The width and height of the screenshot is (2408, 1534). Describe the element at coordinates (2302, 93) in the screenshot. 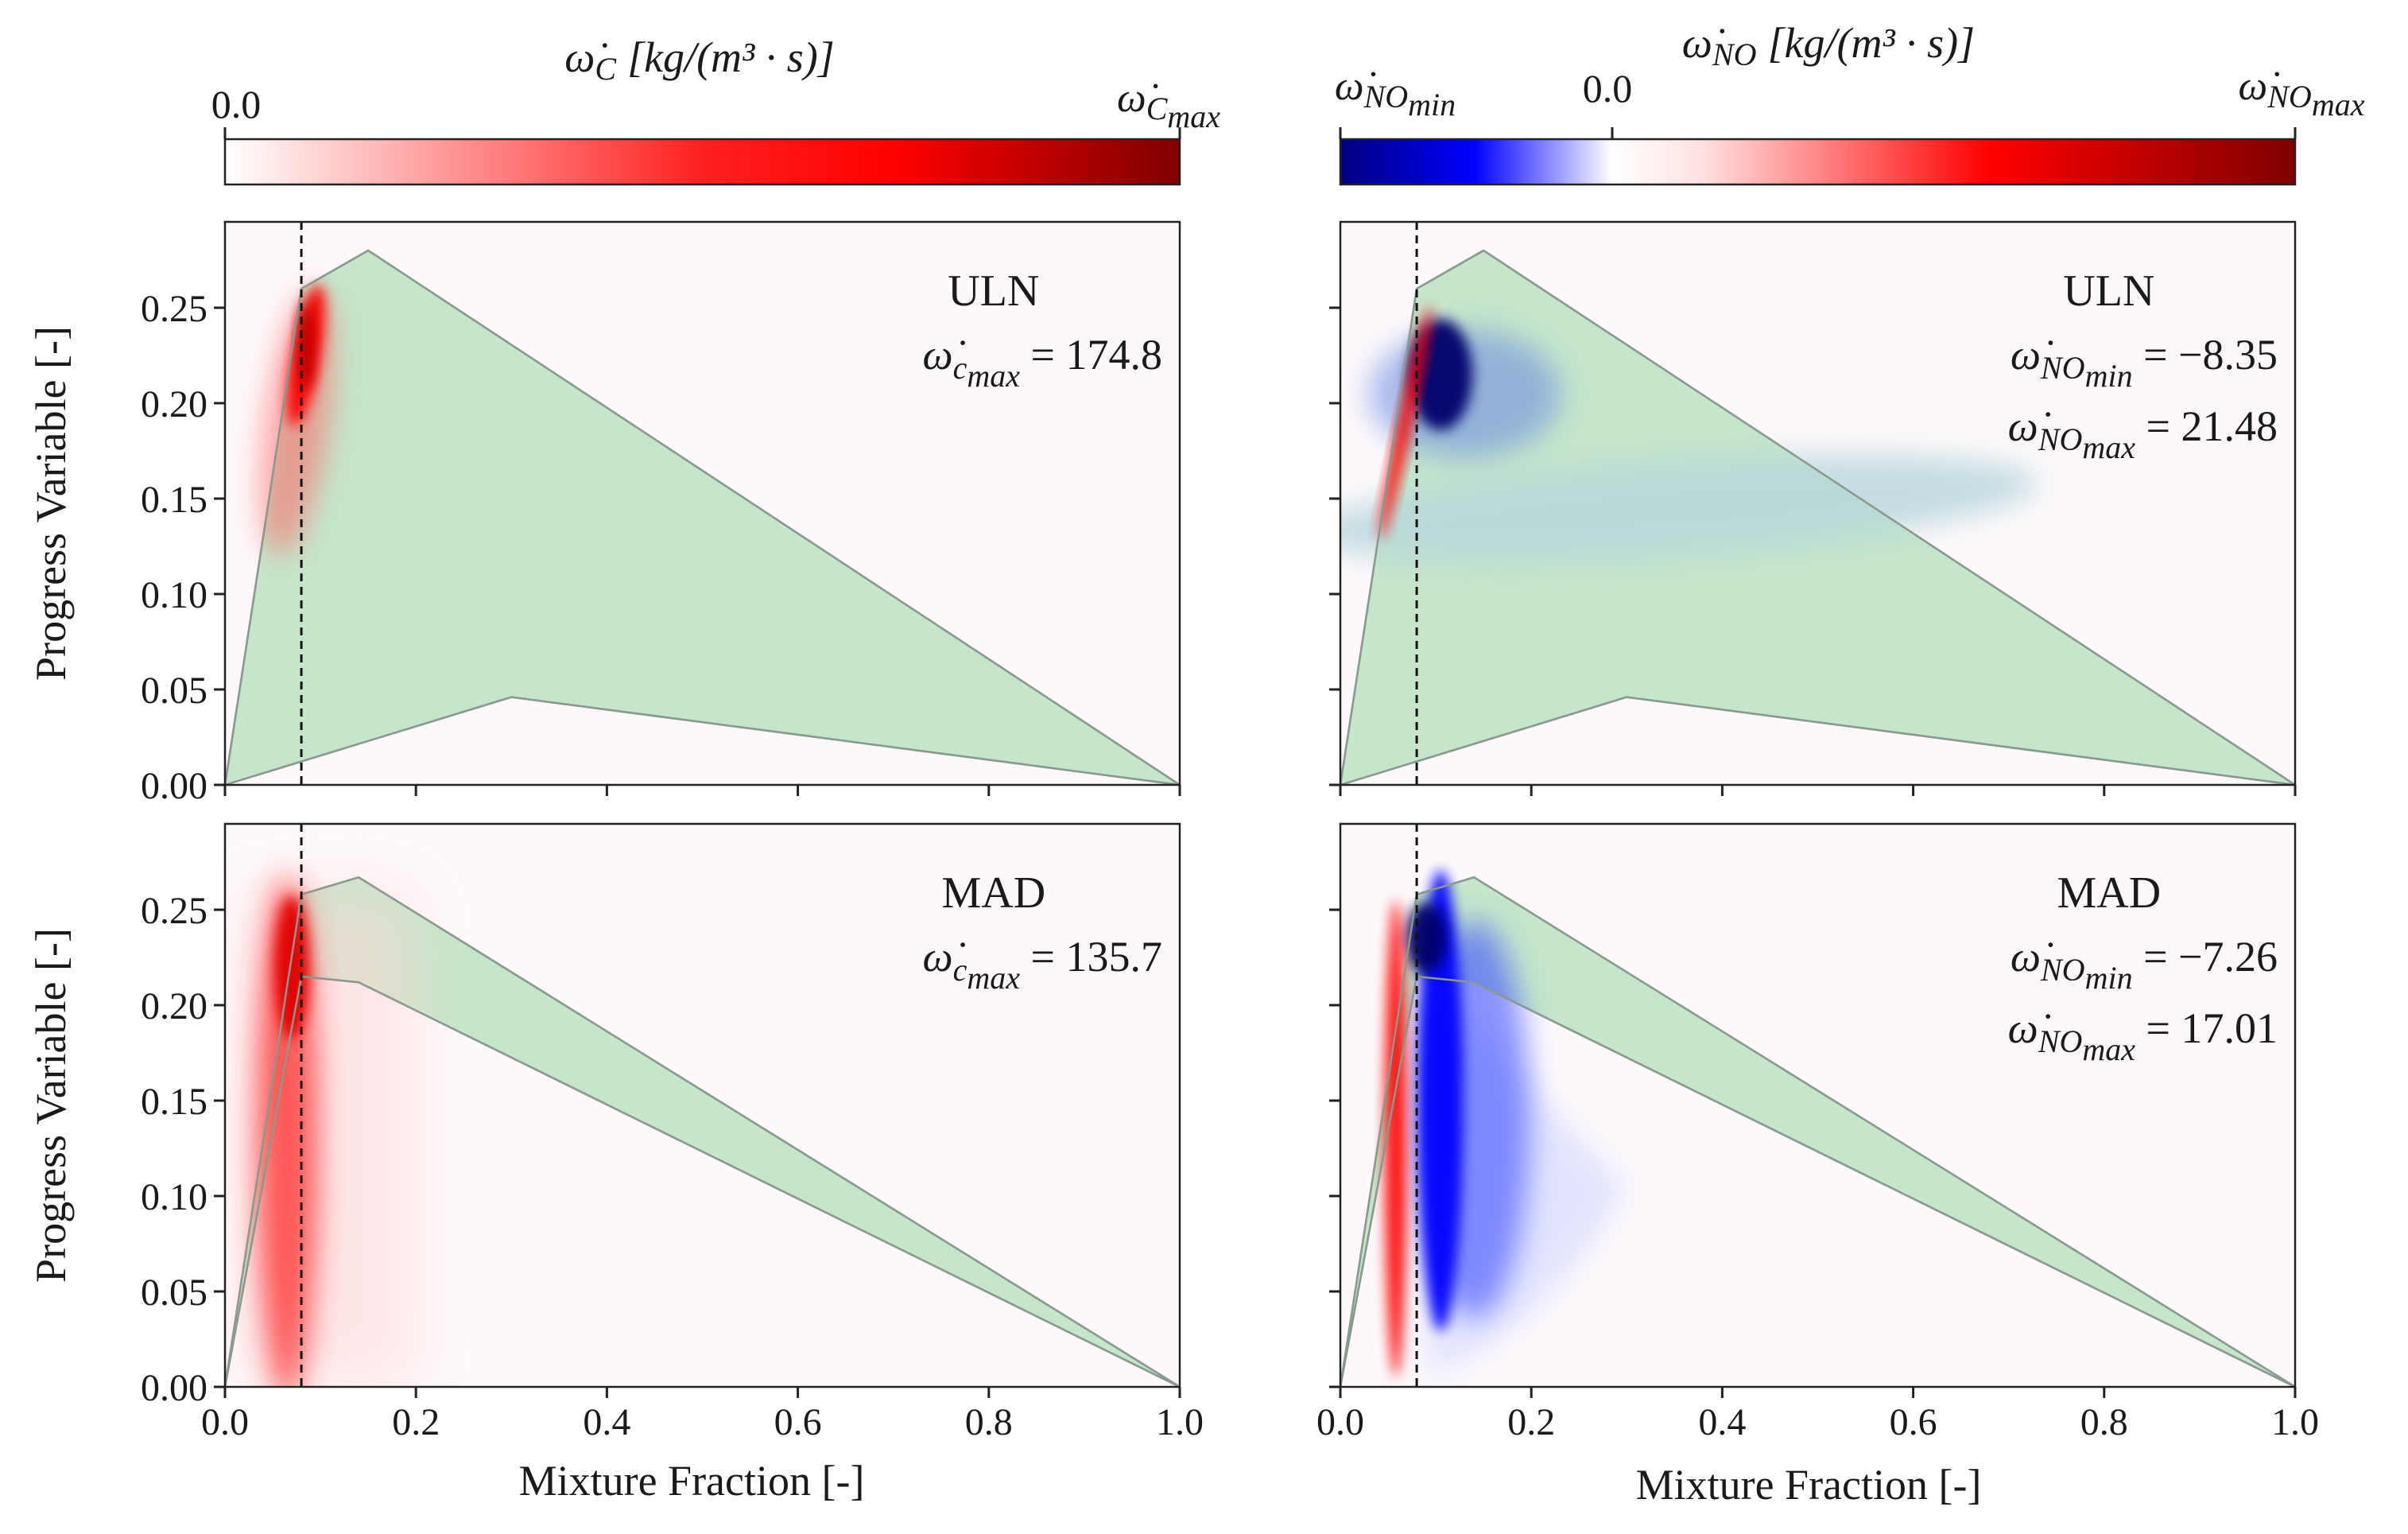

I see `colorbar-right-max-label: ω̇NOmax` at that location.